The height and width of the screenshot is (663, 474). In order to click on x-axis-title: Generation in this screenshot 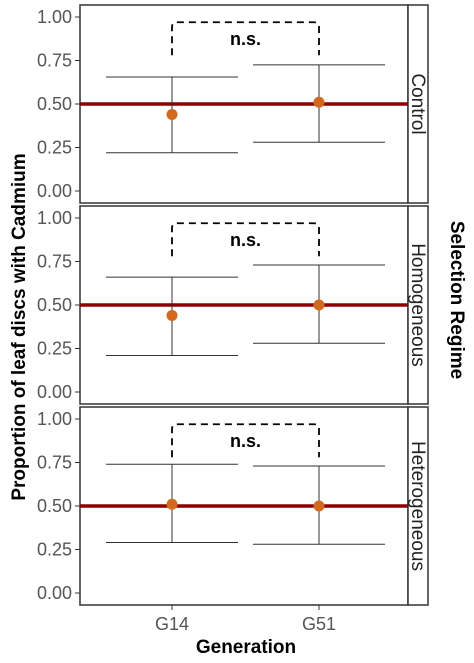, I will do `click(246, 647)`.